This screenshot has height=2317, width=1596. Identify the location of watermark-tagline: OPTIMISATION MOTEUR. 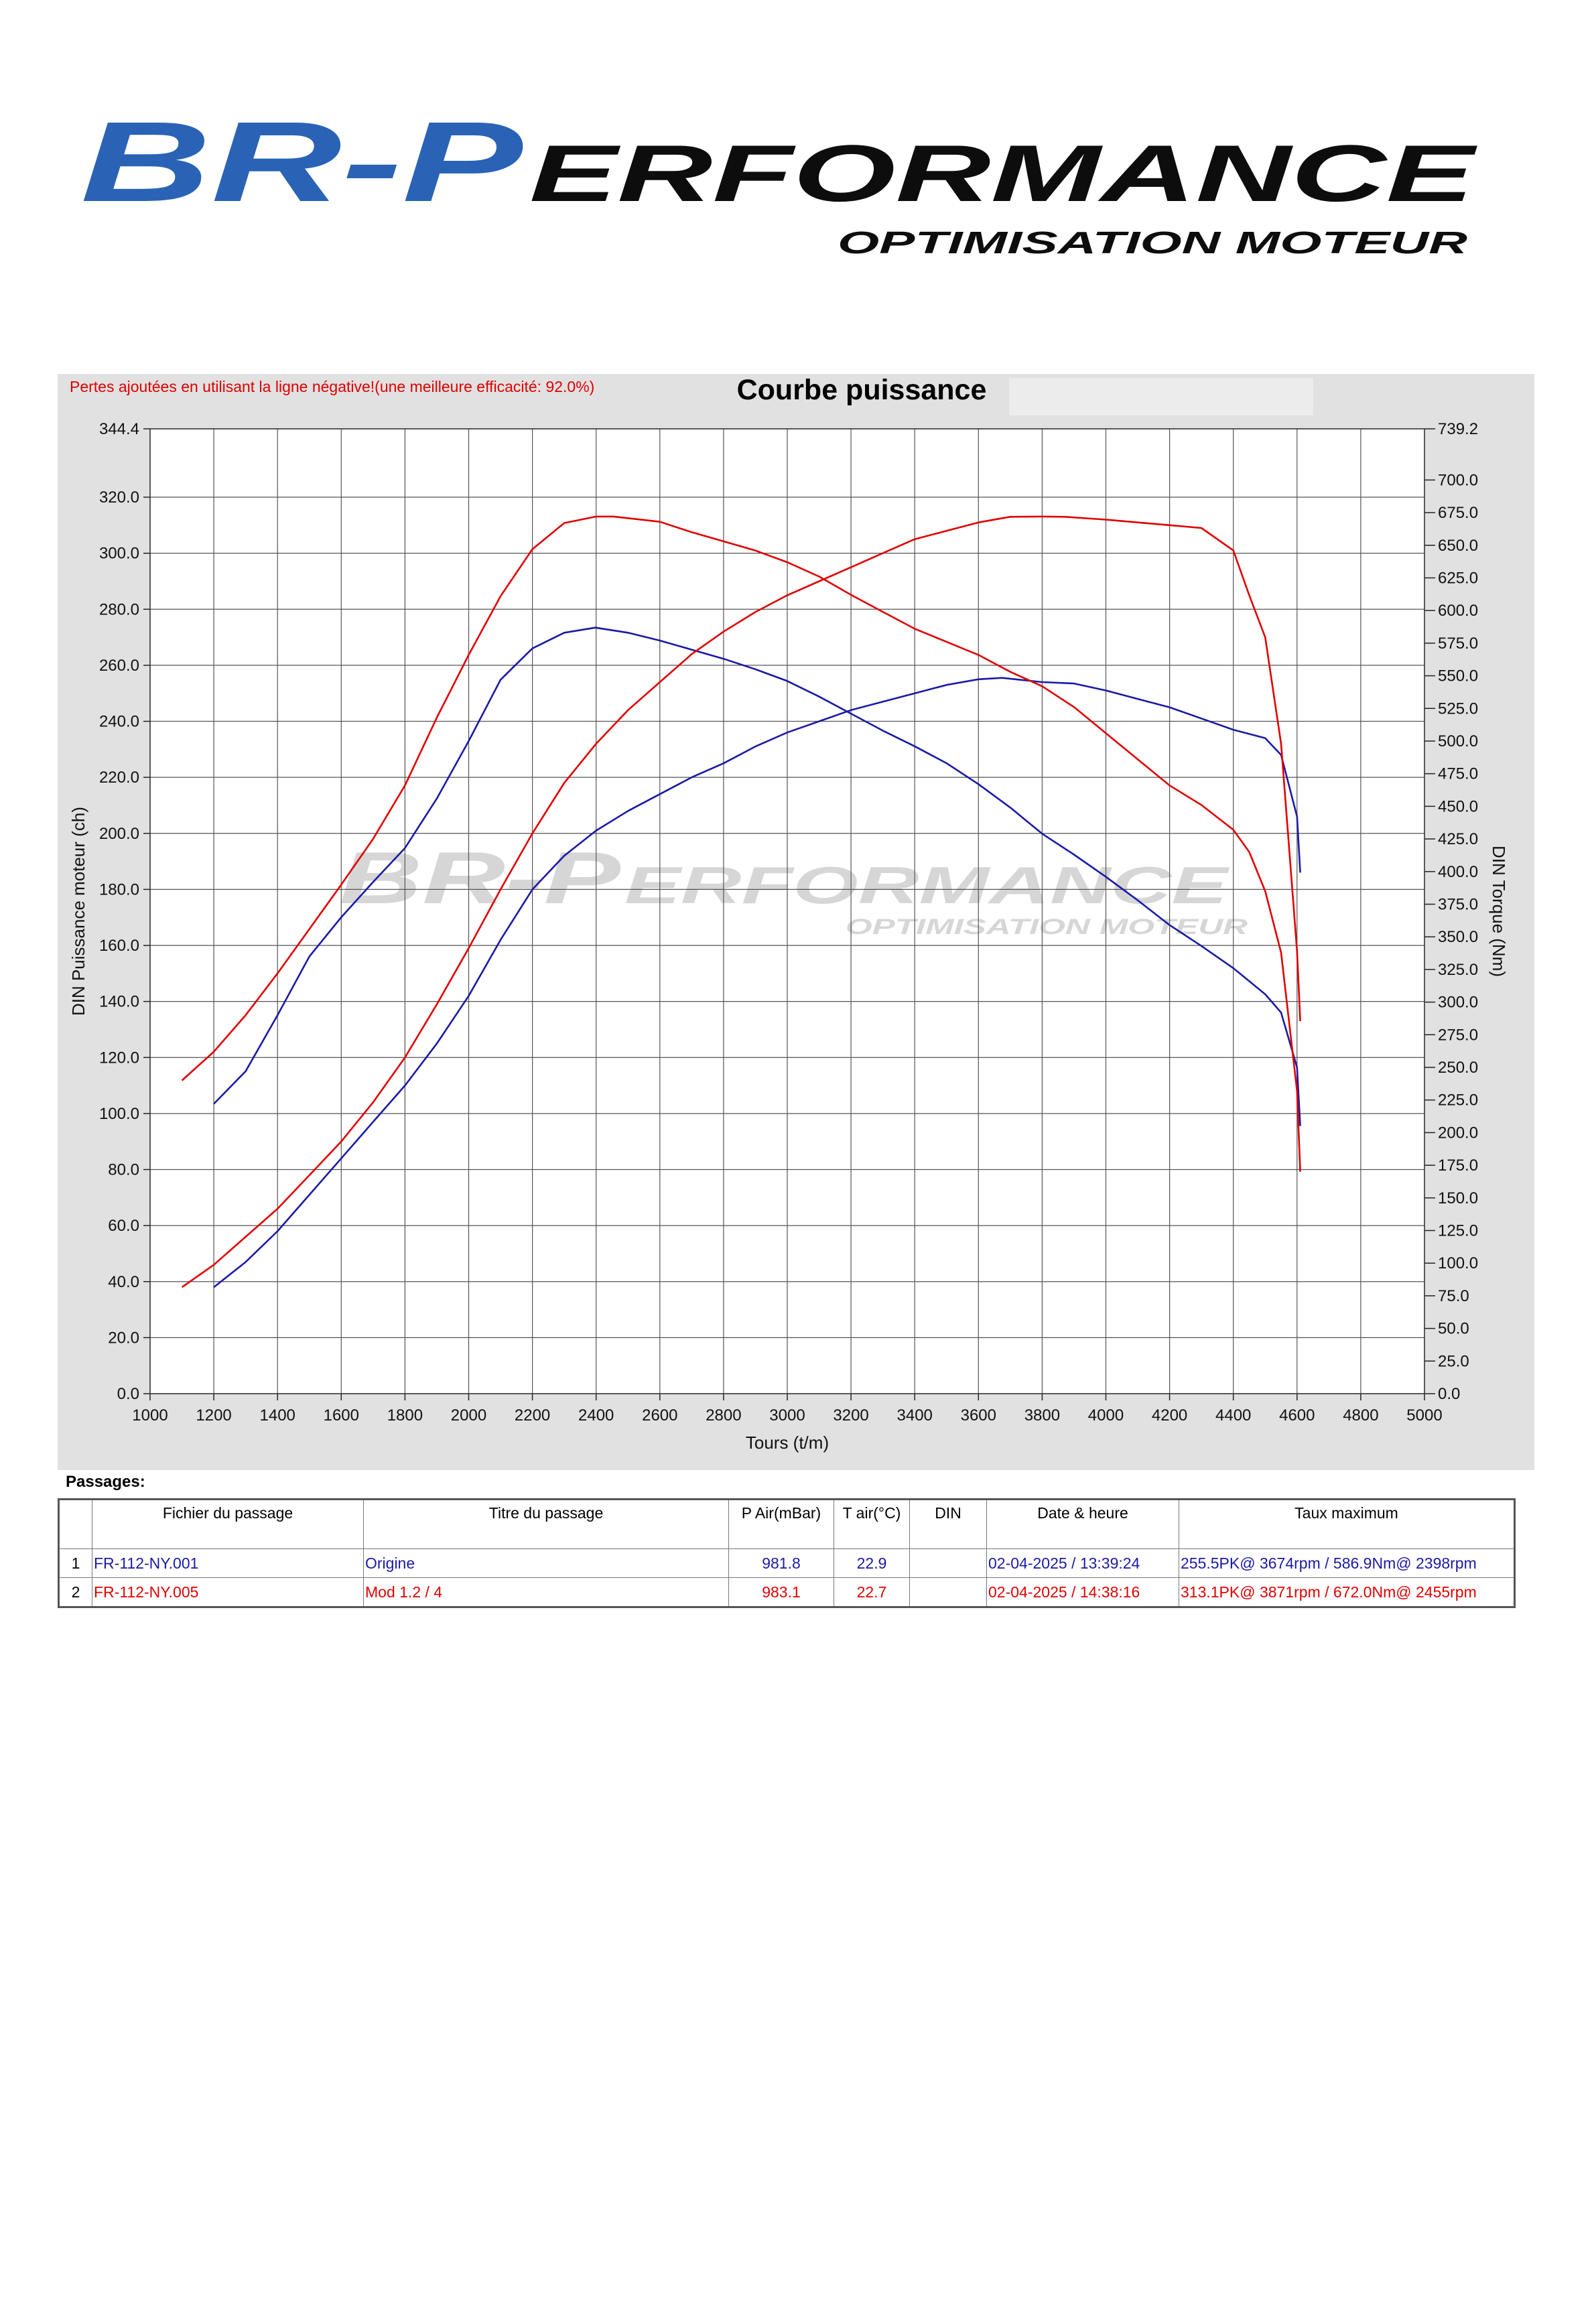
(1047, 927).